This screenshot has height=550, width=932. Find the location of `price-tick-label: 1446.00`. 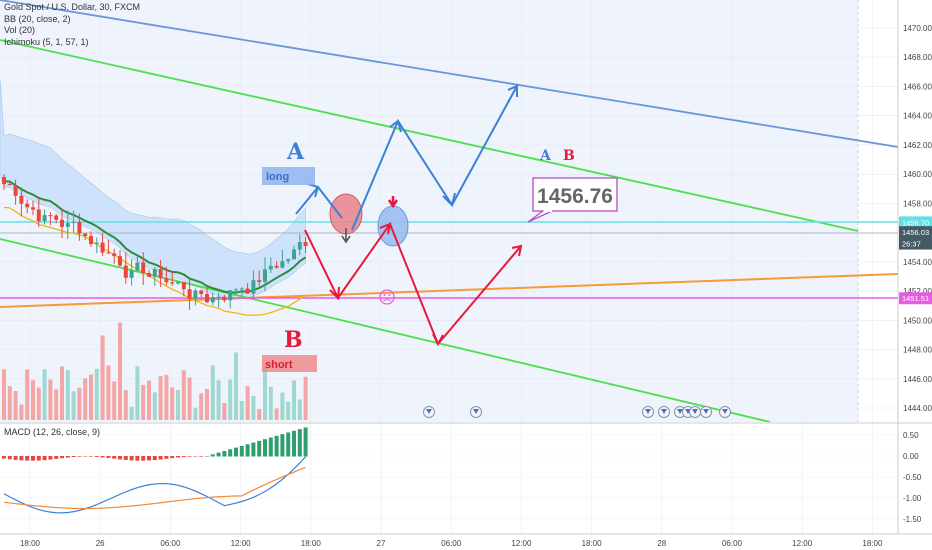

price-tick-label: 1446.00 is located at coordinates (917, 379).